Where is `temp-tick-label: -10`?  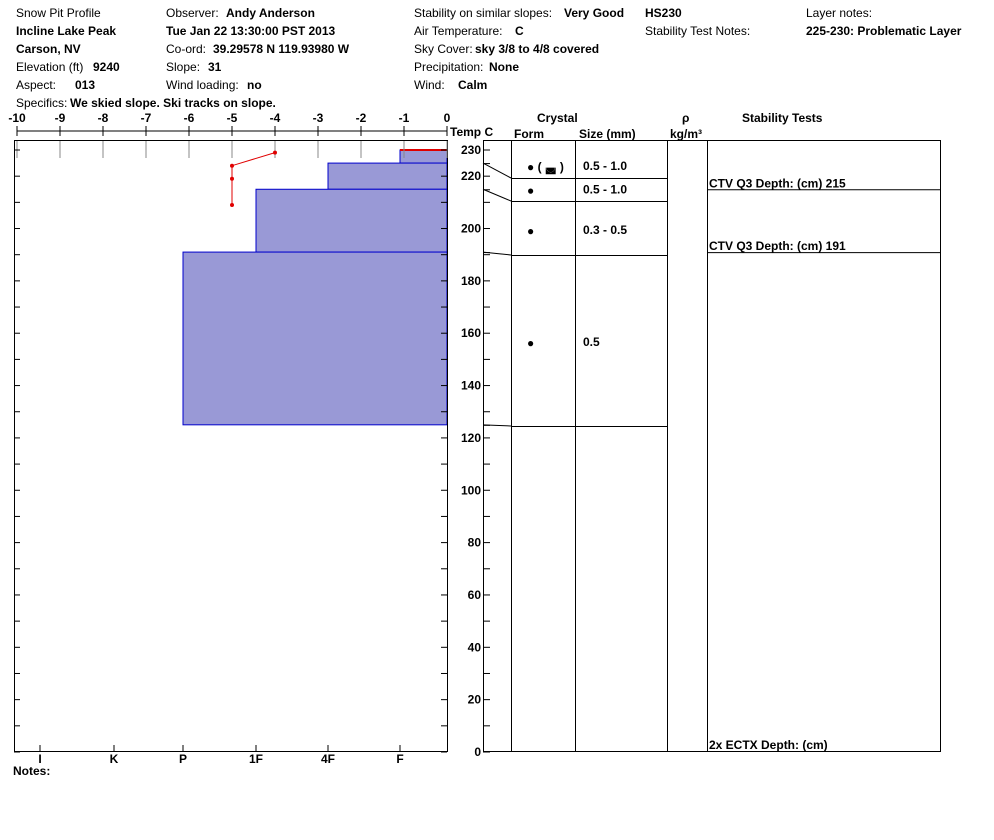 temp-tick-label: -10 is located at coordinates (17, 118).